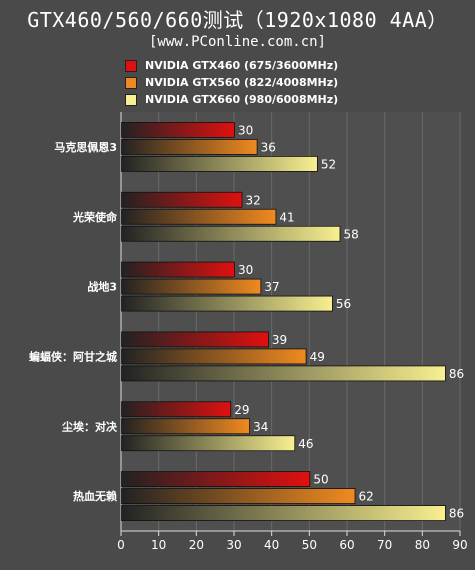 This screenshot has height=570, width=475. I want to click on data-label: 62, so click(366, 497).